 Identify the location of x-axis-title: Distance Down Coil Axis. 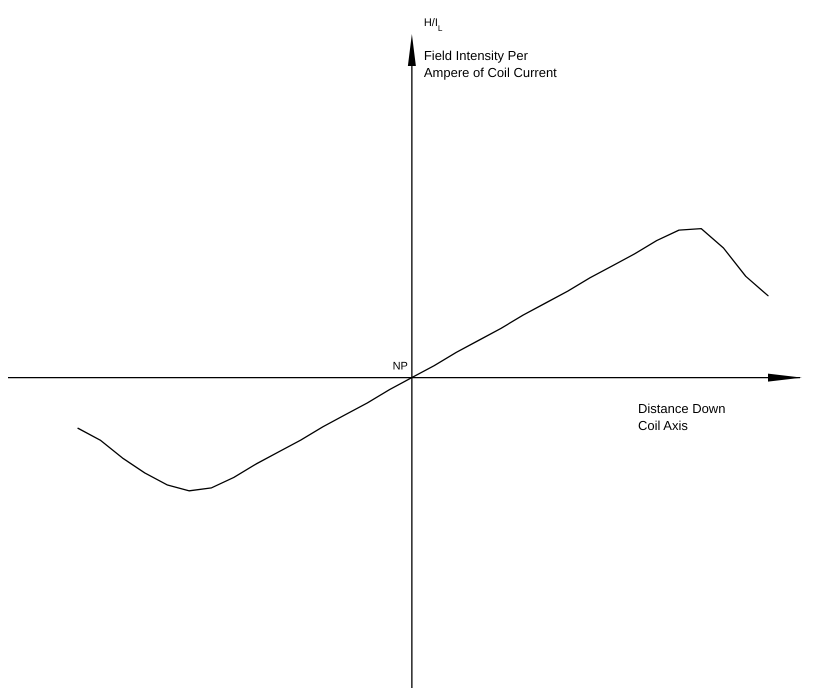
(682, 417).